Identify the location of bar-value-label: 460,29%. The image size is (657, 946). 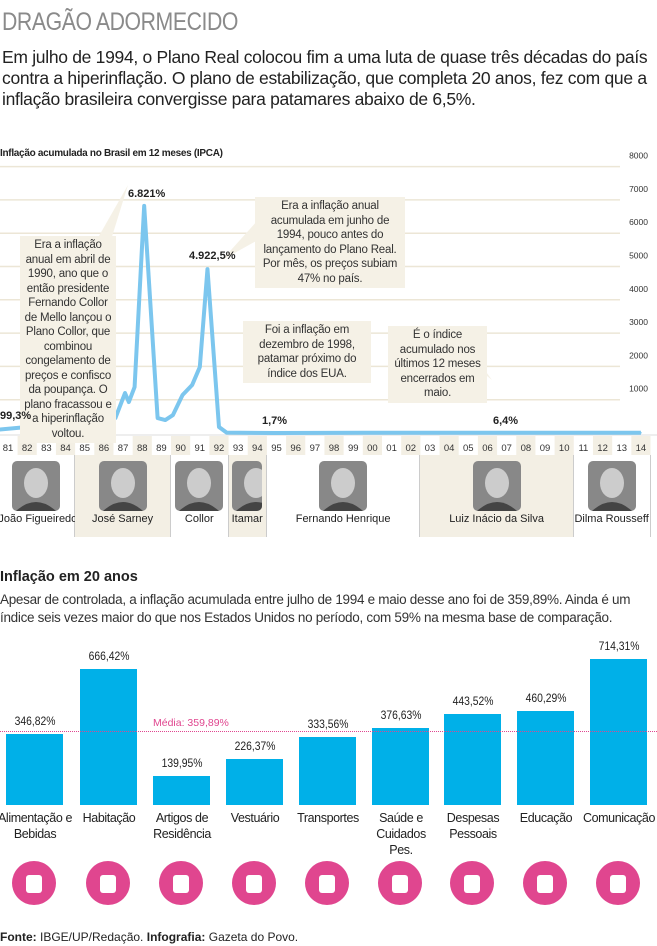
(546, 698).